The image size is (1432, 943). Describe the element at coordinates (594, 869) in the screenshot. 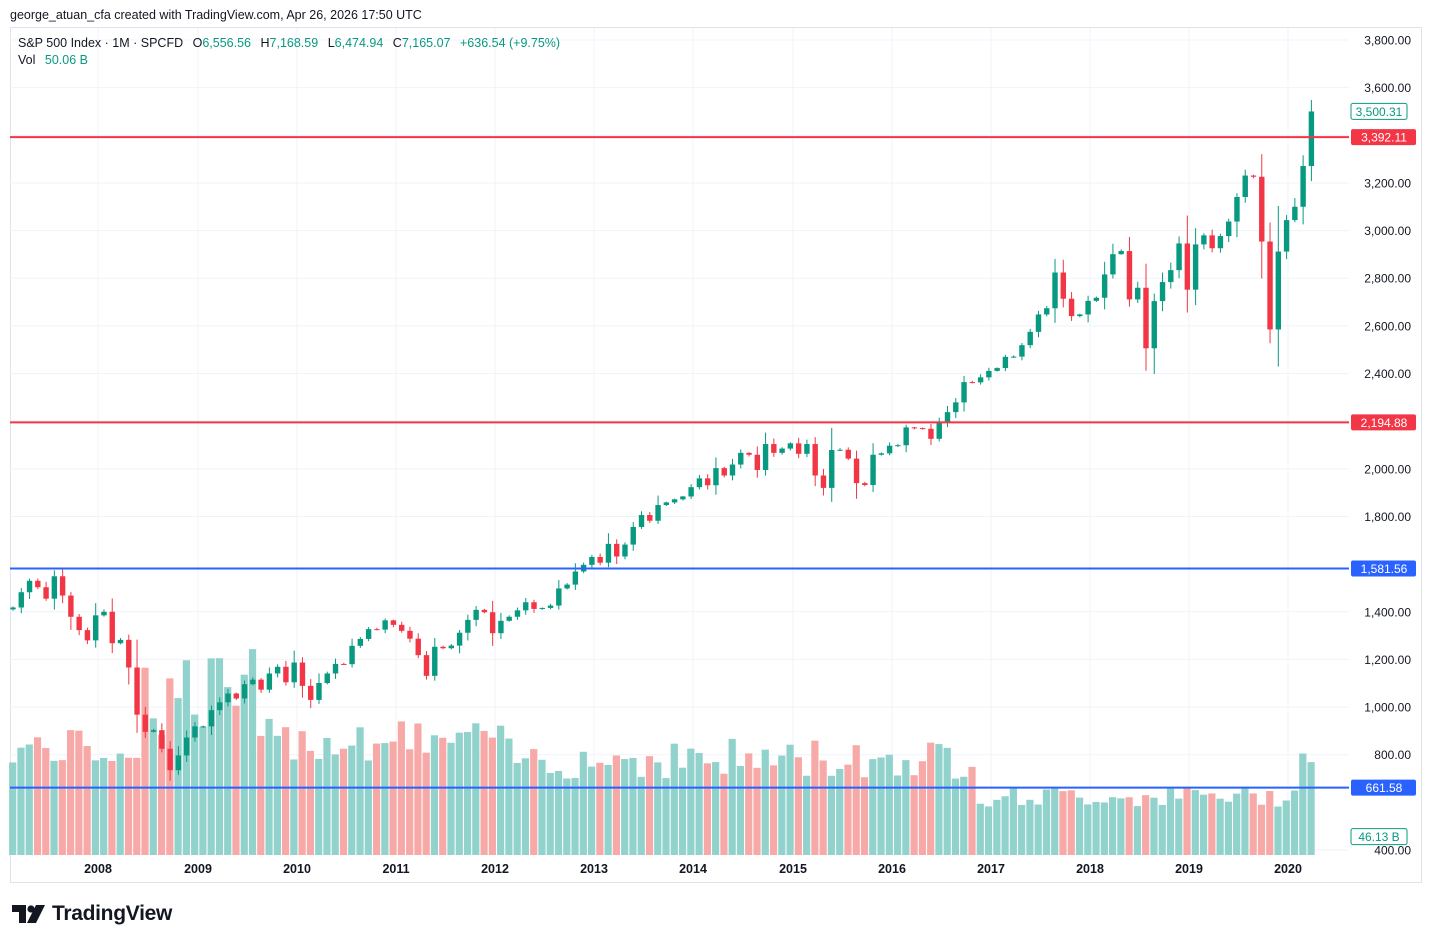

I see `x-tick-label: 2013` at that location.